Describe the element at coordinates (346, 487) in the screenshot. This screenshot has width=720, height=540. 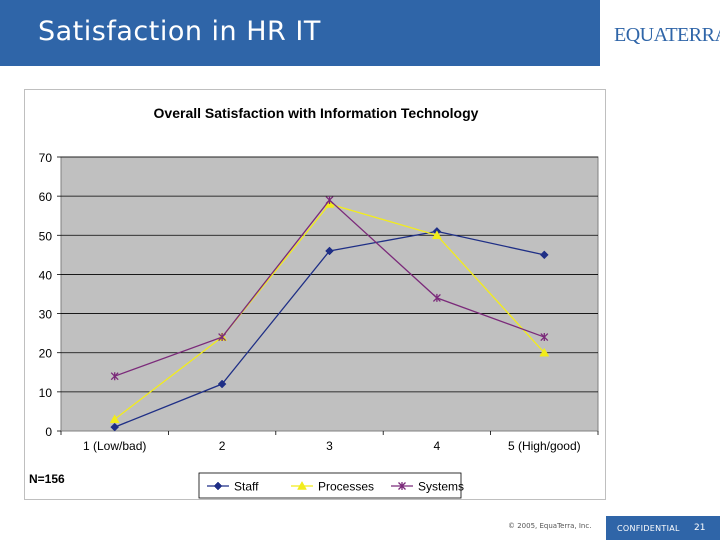
I see `legend-label-processes: Processes` at that location.